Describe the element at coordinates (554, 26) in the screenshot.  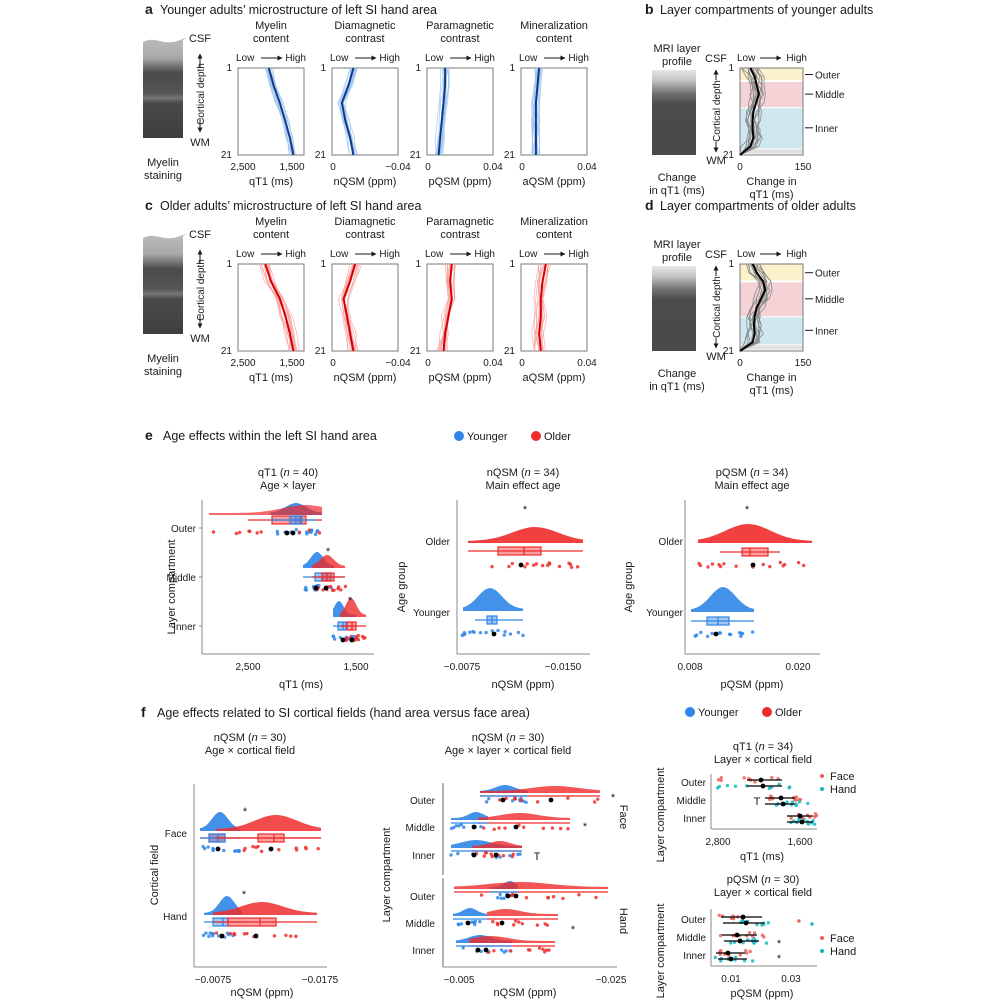
I see `plot-title: Mineralization` at that location.